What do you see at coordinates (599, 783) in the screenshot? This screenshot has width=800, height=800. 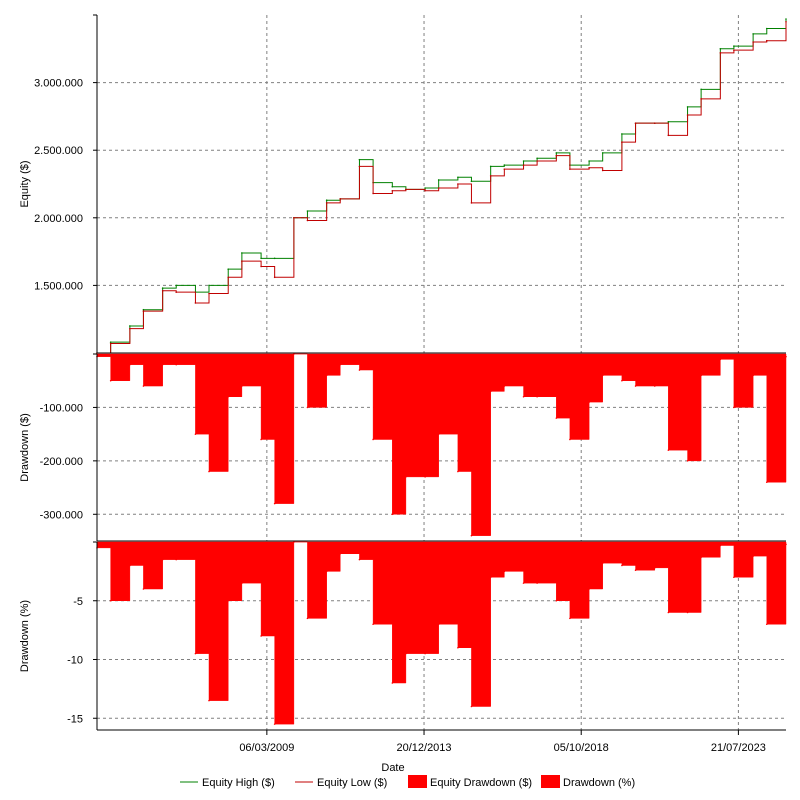 I see `legend-label: Drawdown (%)` at bounding box center [599, 783].